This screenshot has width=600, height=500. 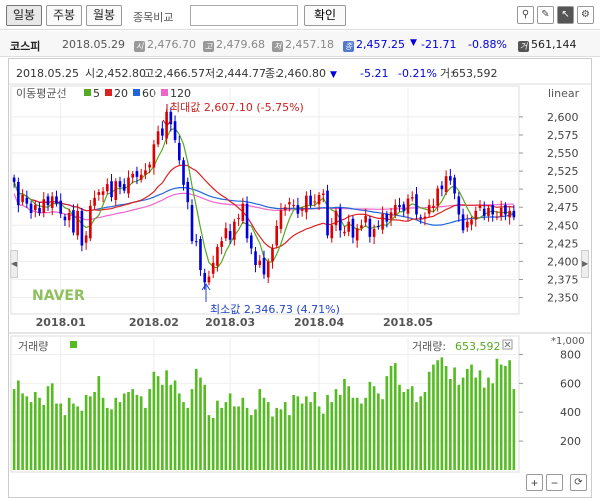 What do you see at coordinates (578, 482) in the screenshot?
I see `refresh-button: ⟳` at bounding box center [578, 482].